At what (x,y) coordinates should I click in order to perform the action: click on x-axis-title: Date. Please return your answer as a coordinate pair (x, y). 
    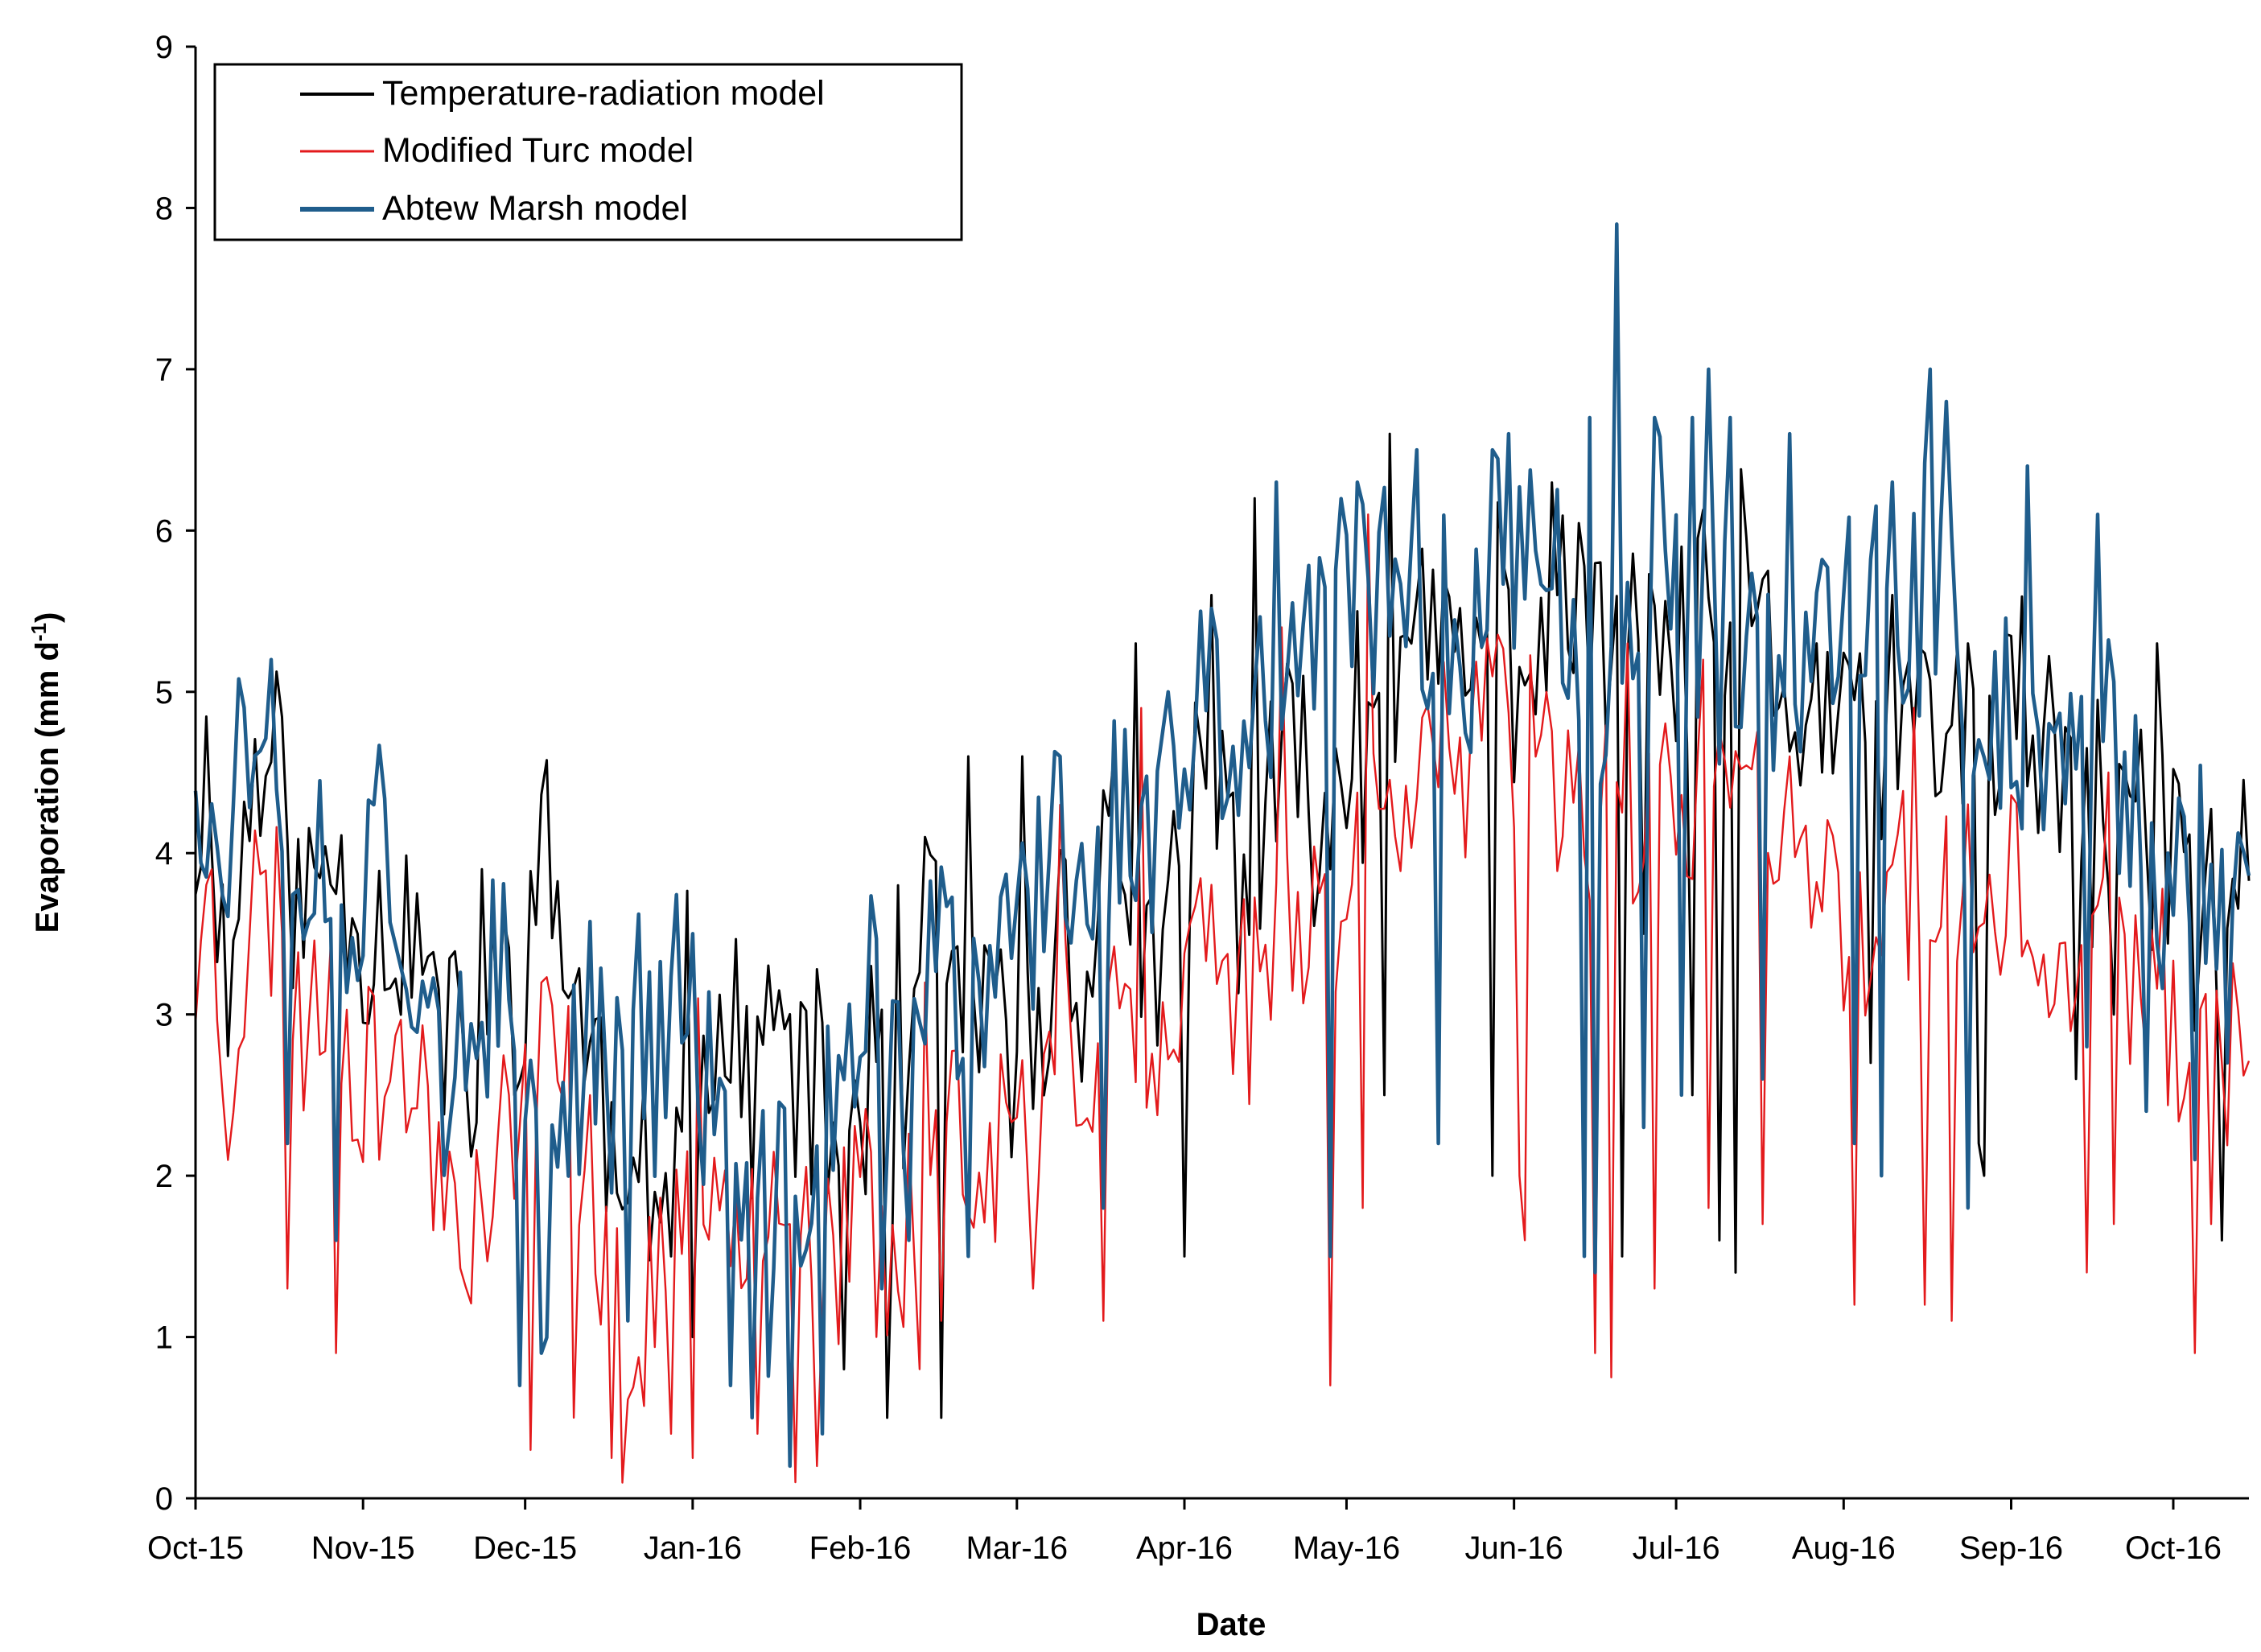
    Looking at the image, I should click on (1231, 1624).